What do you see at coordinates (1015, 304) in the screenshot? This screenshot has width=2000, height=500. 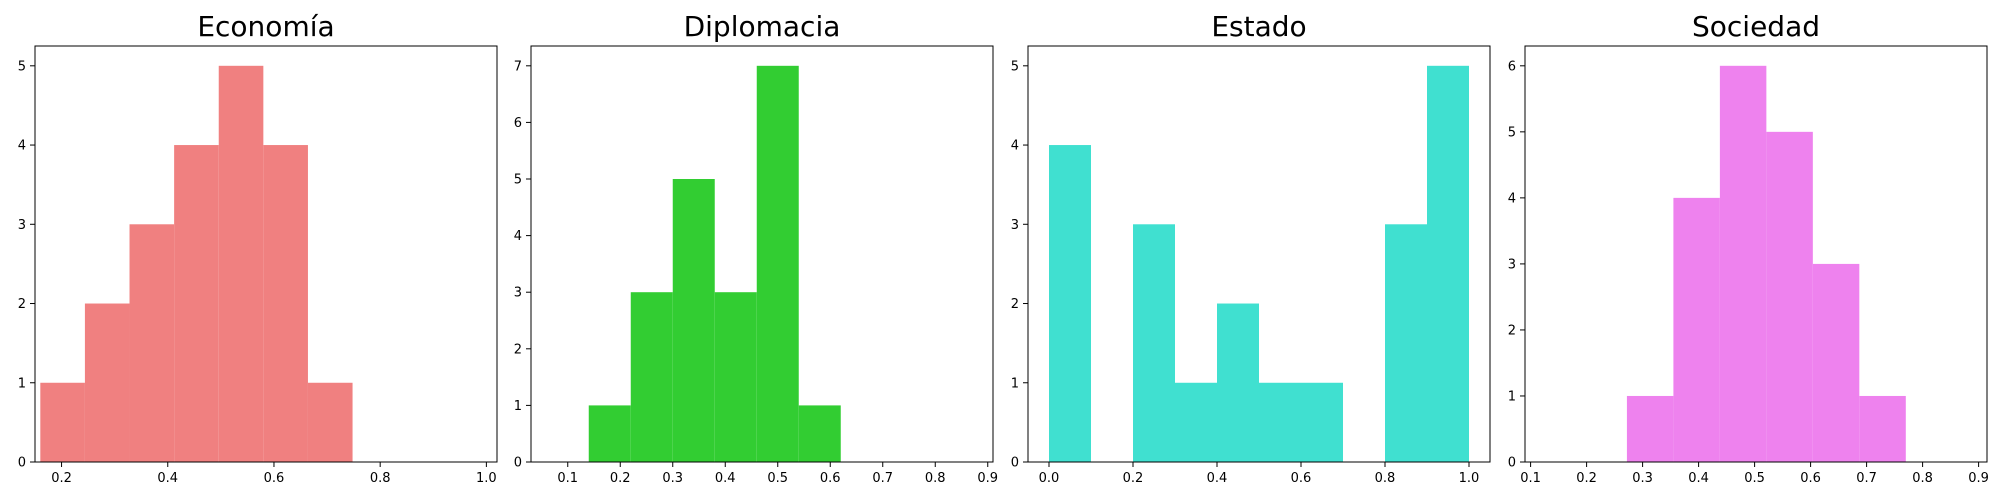 I see `estado-ytick-label: 2` at bounding box center [1015, 304].